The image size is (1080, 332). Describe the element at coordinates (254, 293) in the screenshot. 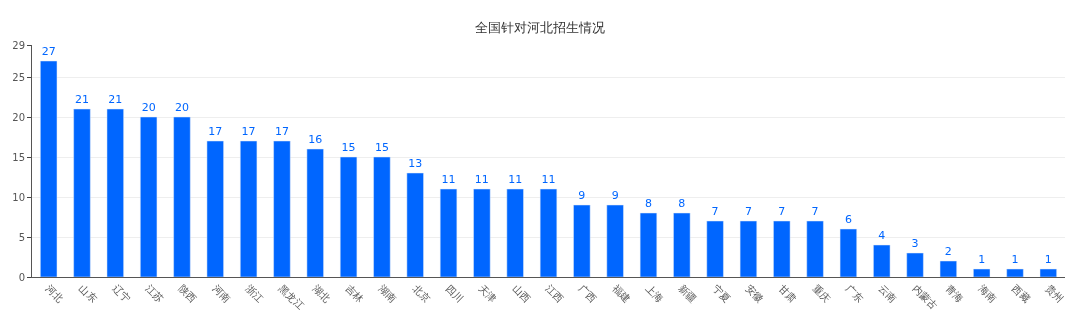

I see `x-tick-label: 浙江` at that location.